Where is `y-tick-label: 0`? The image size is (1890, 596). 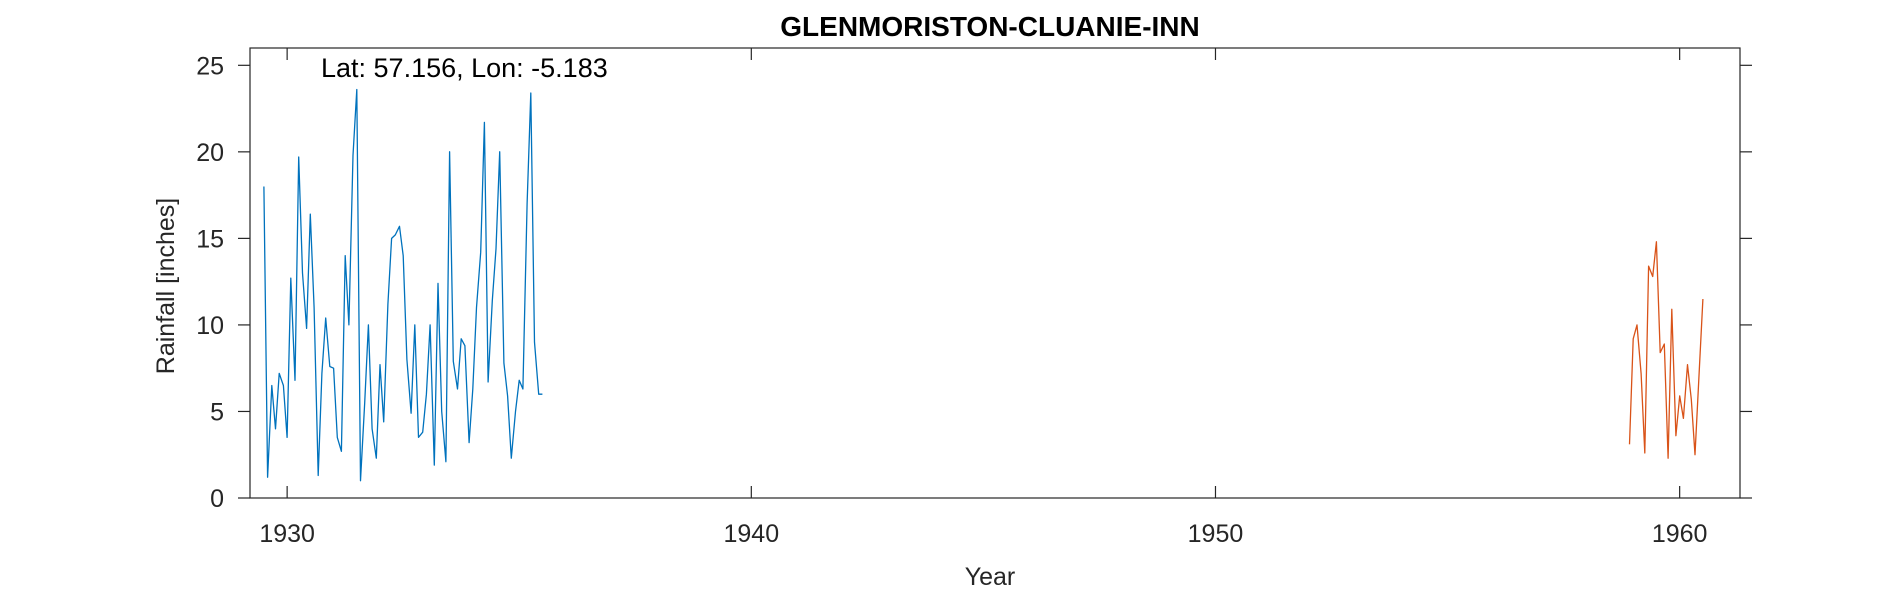 y-tick-label: 0 is located at coordinates (217, 499).